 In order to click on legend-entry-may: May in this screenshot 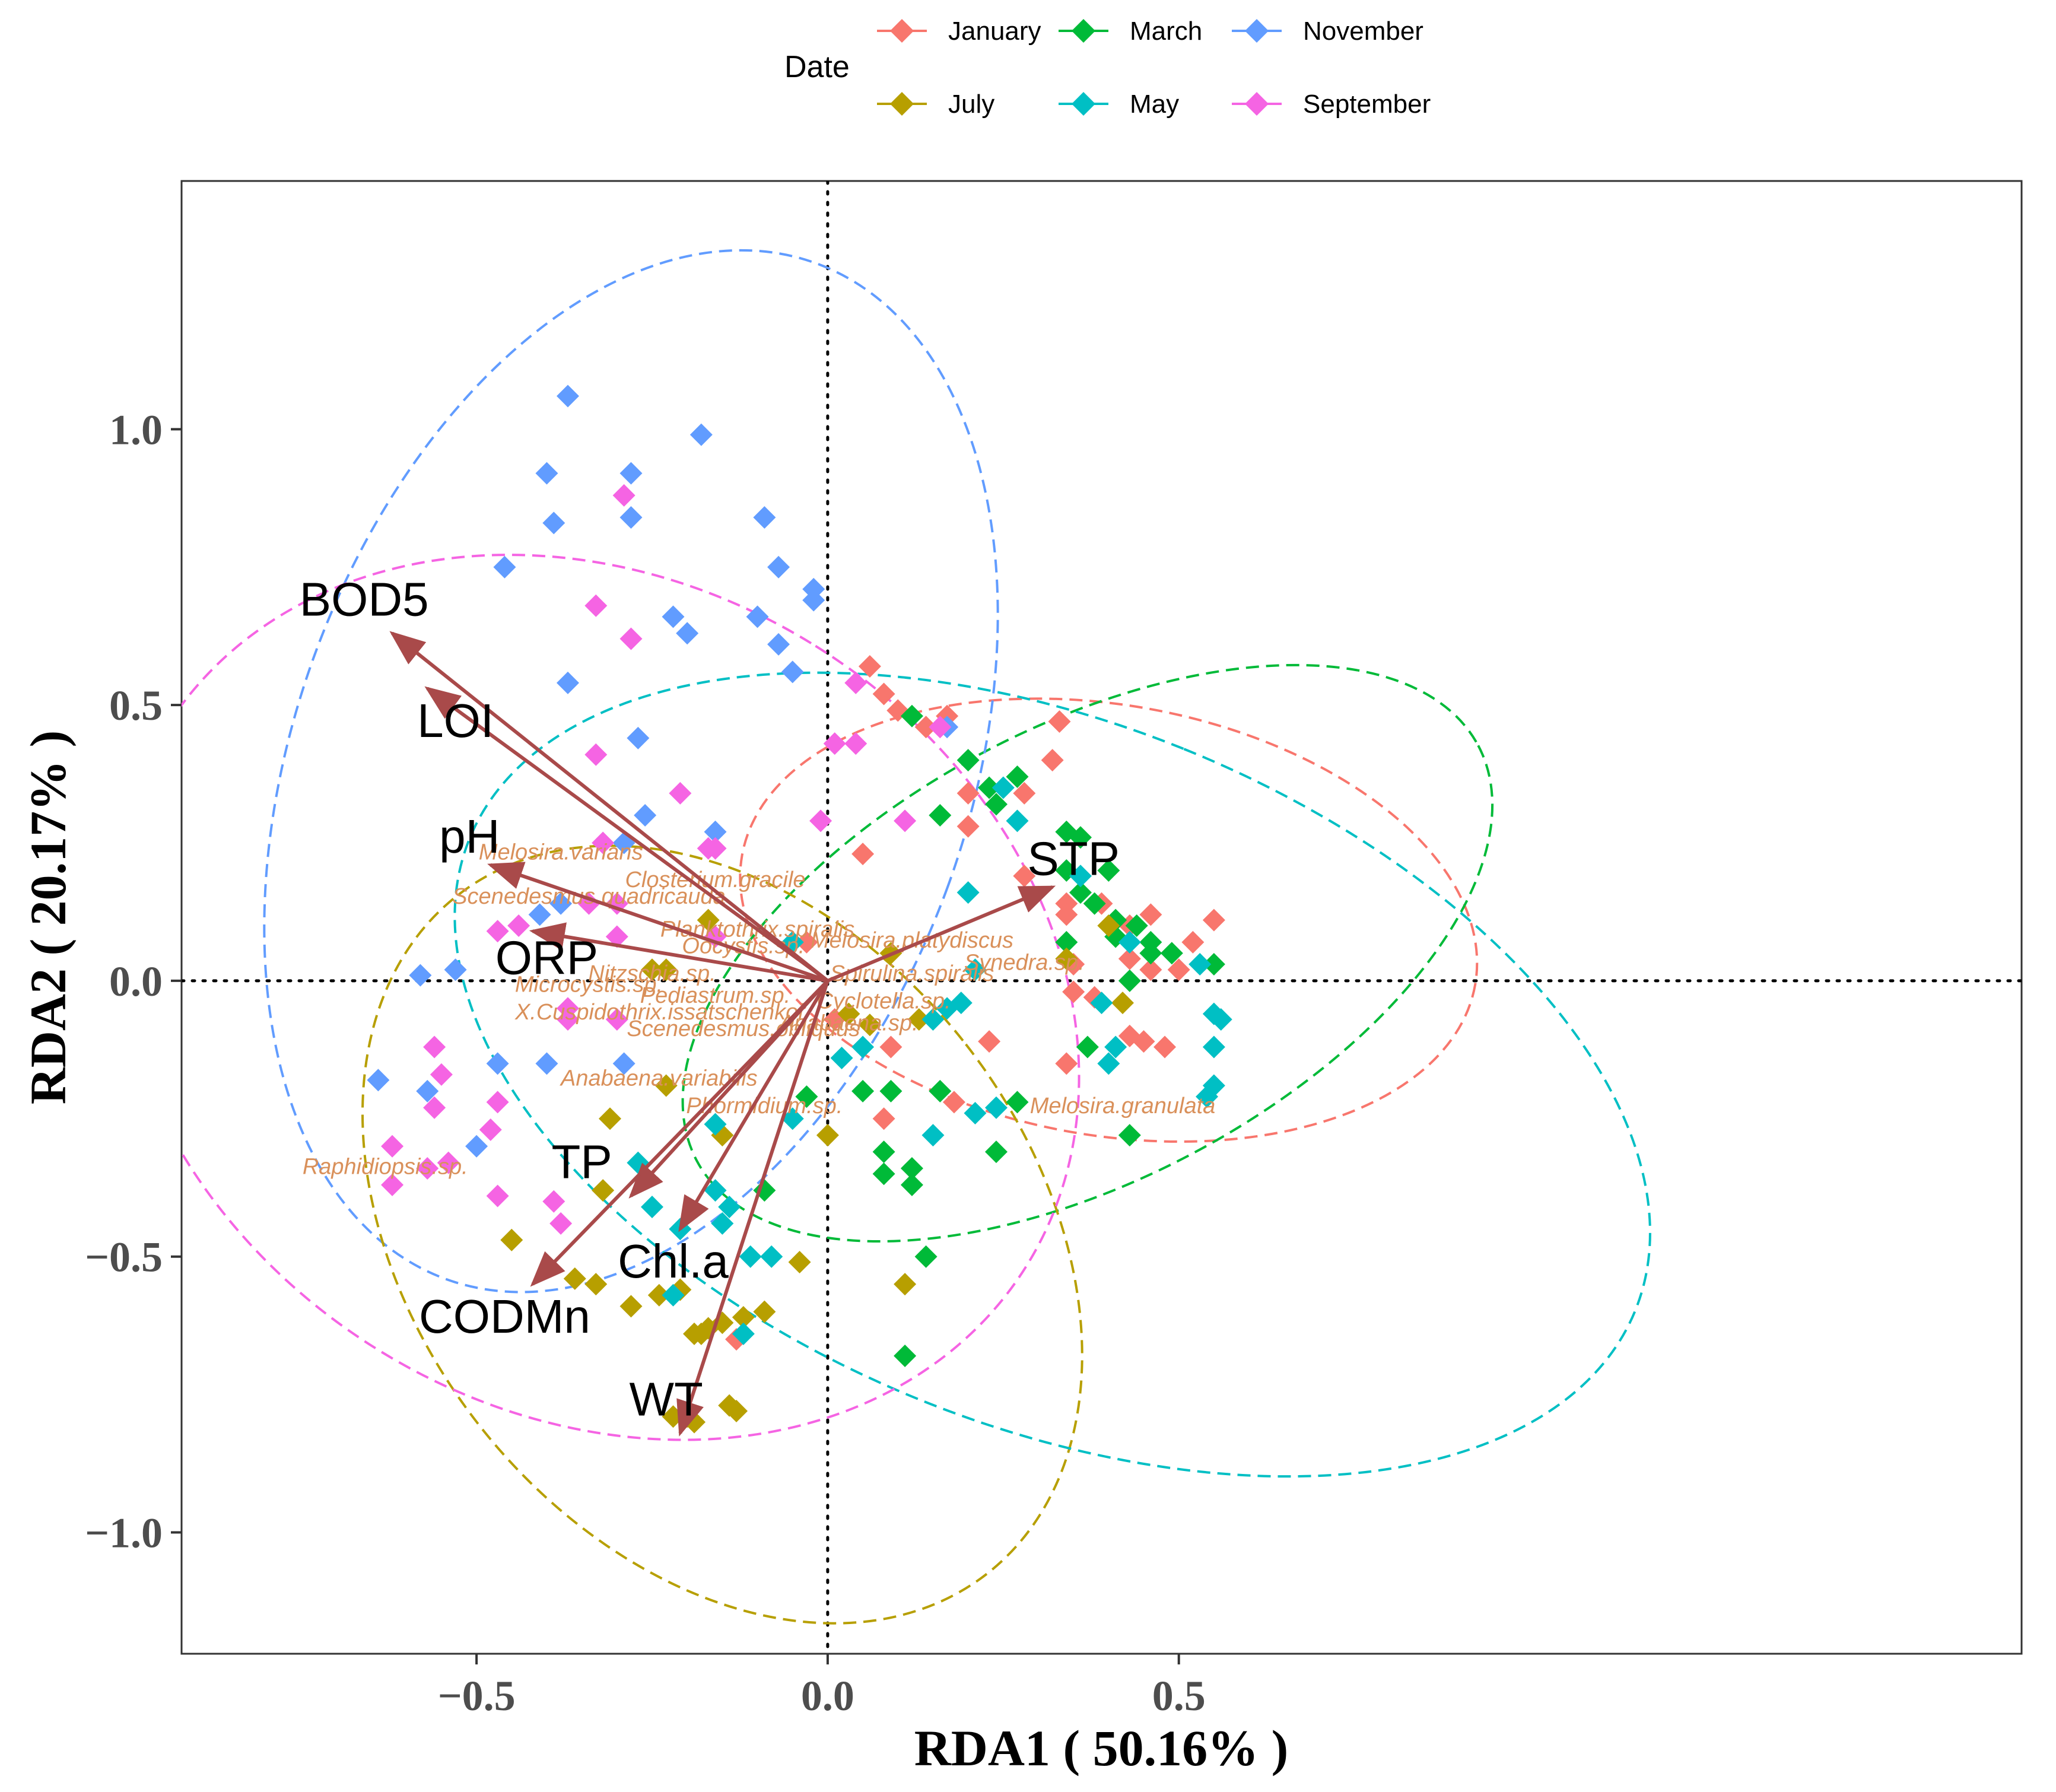, I will do `click(1119, 105)`.